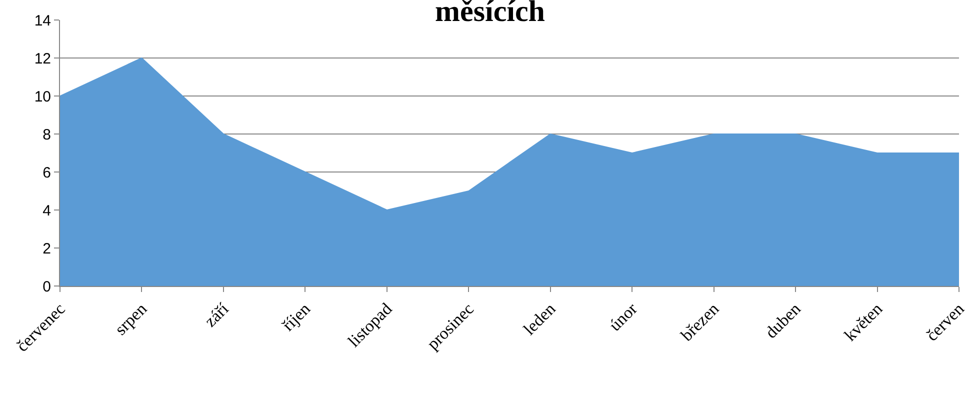 This screenshot has height=416, width=980. Describe the element at coordinates (216, 315) in the screenshot. I see `x-tick-label: září` at that location.